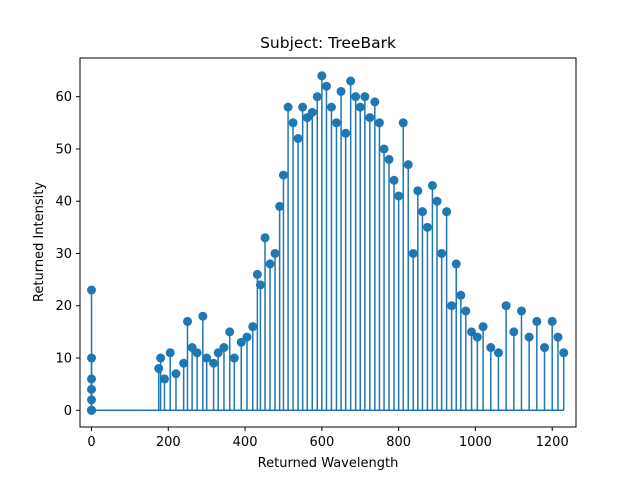 The height and width of the screenshot is (480, 640). I want to click on y-axis: 0 10 20 30 40 50 60, so click(67, 254).